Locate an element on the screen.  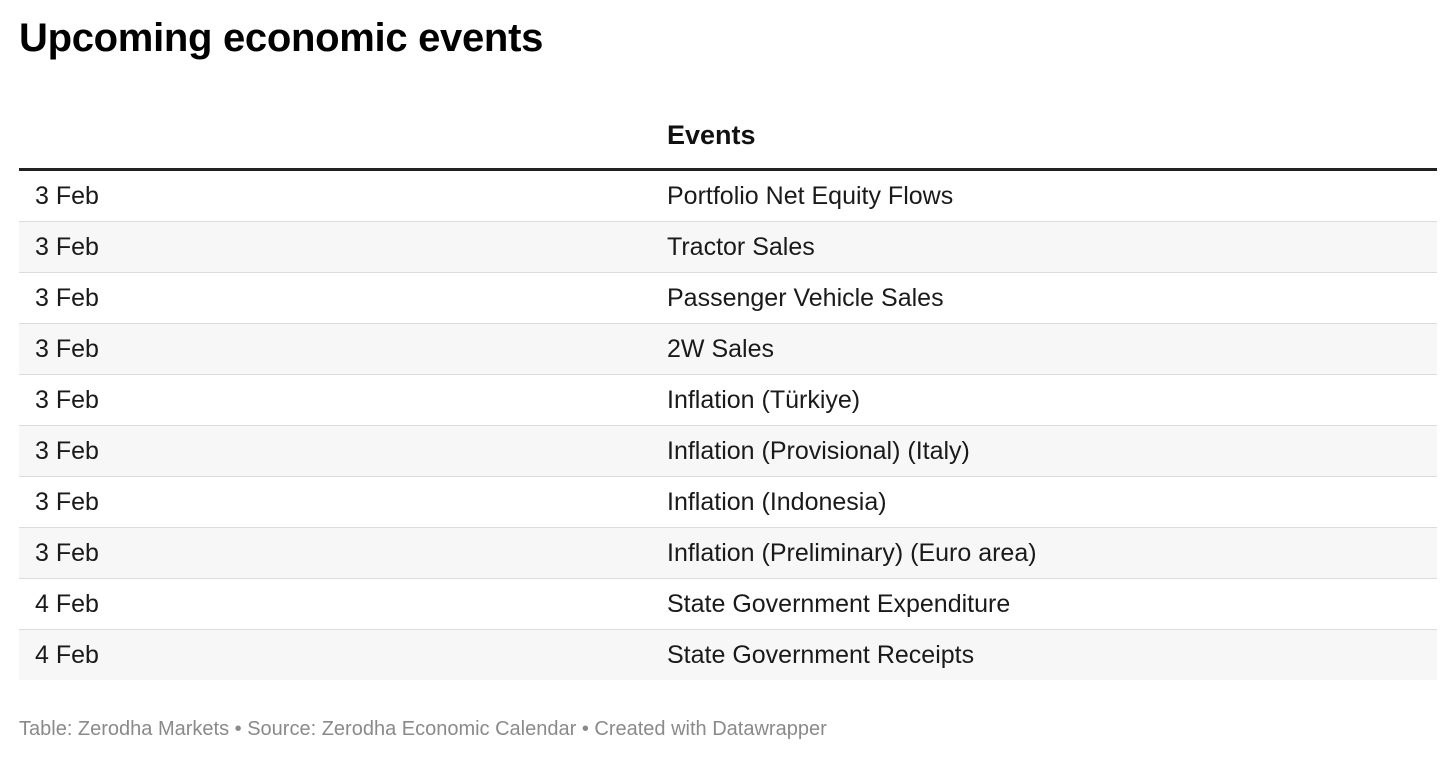
row-event: Passenger Vehicle Sales is located at coordinates (805, 298).